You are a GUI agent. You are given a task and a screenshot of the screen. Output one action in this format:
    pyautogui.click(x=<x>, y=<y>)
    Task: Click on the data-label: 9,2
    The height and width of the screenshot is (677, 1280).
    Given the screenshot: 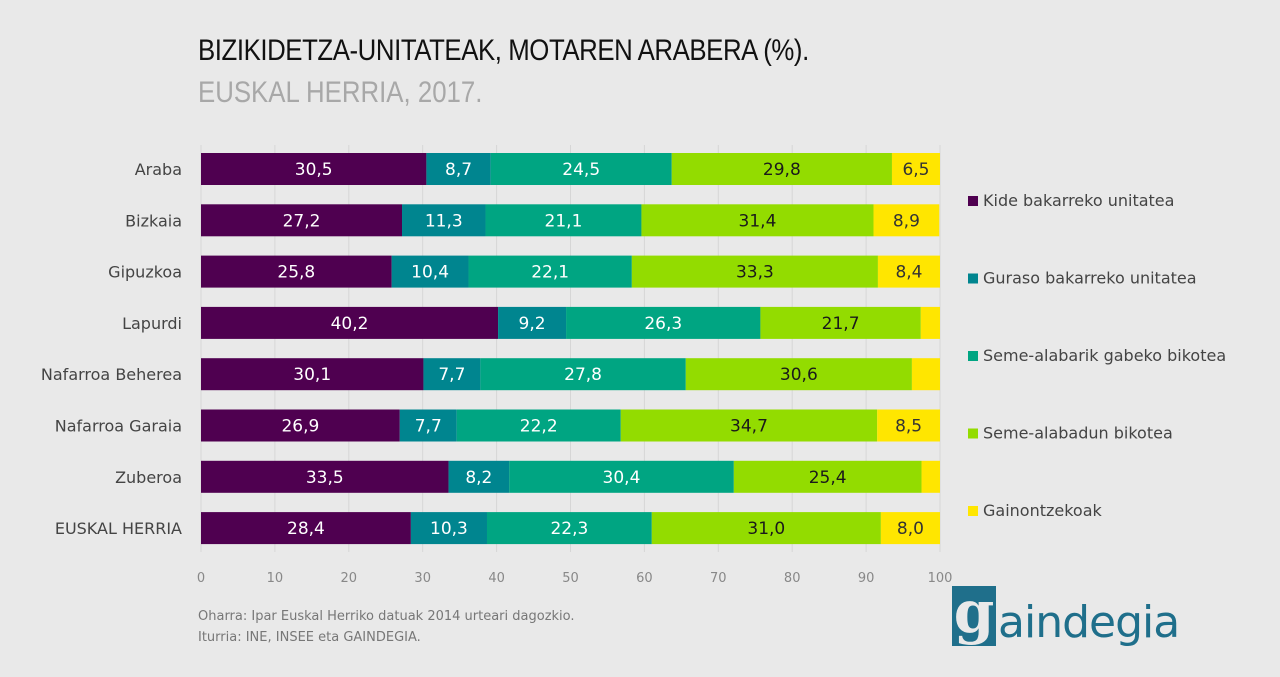 What is the action you would take?
    pyautogui.click(x=532, y=324)
    